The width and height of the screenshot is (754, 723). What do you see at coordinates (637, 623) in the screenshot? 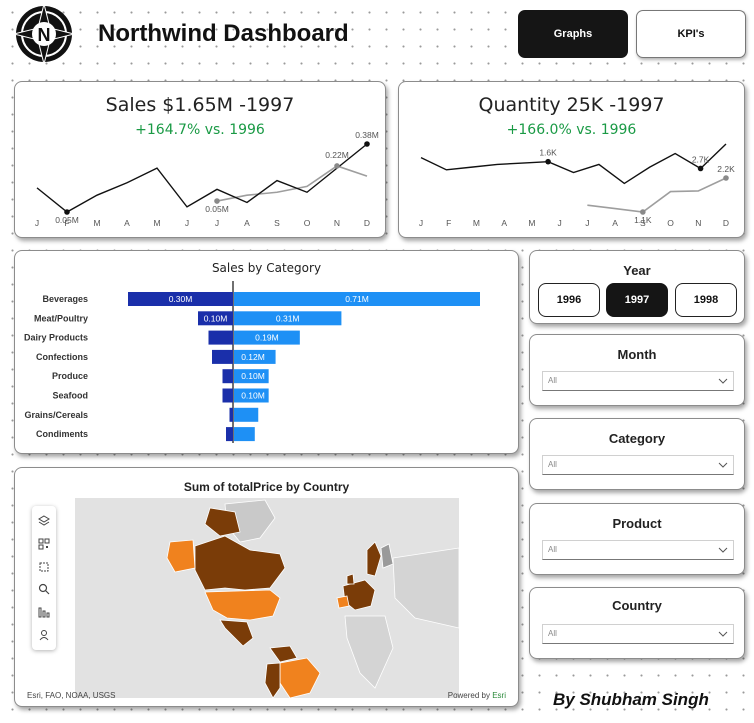
I see `country-slicer: Country All` at bounding box center [637, 623].